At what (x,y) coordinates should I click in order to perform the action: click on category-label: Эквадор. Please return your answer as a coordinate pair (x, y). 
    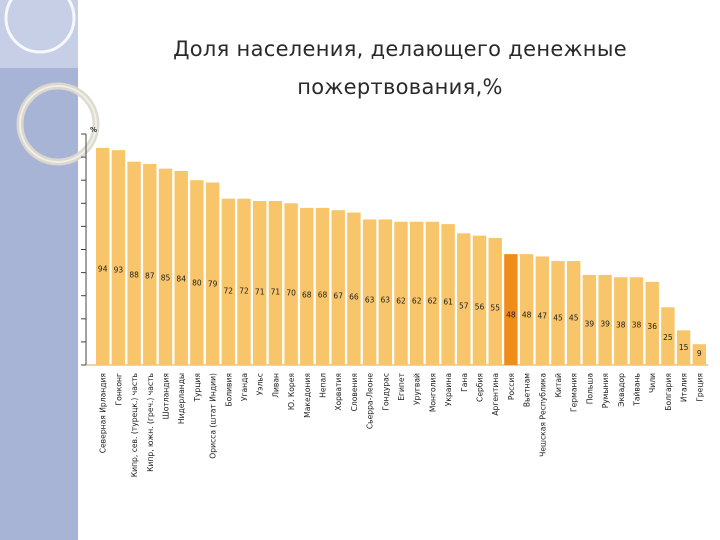
    Looking at the image, I should click on (621, 390).